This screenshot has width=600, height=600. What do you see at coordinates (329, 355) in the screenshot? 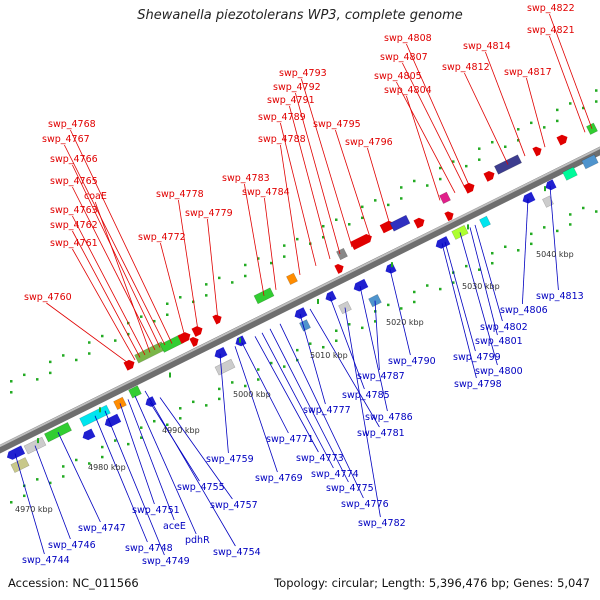
I see `tick-label-4: 5010 kbp` at bounding box center [329, 355].